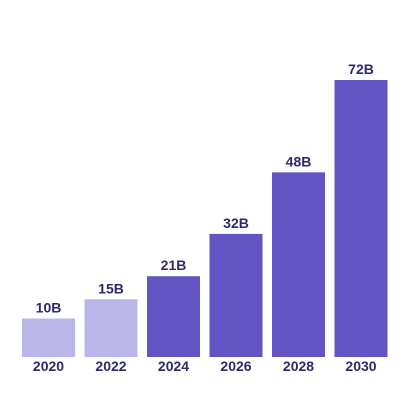 This screenshot has height=400, width=414. I want to click on category-label-2026: 2026, so click(235, 366).